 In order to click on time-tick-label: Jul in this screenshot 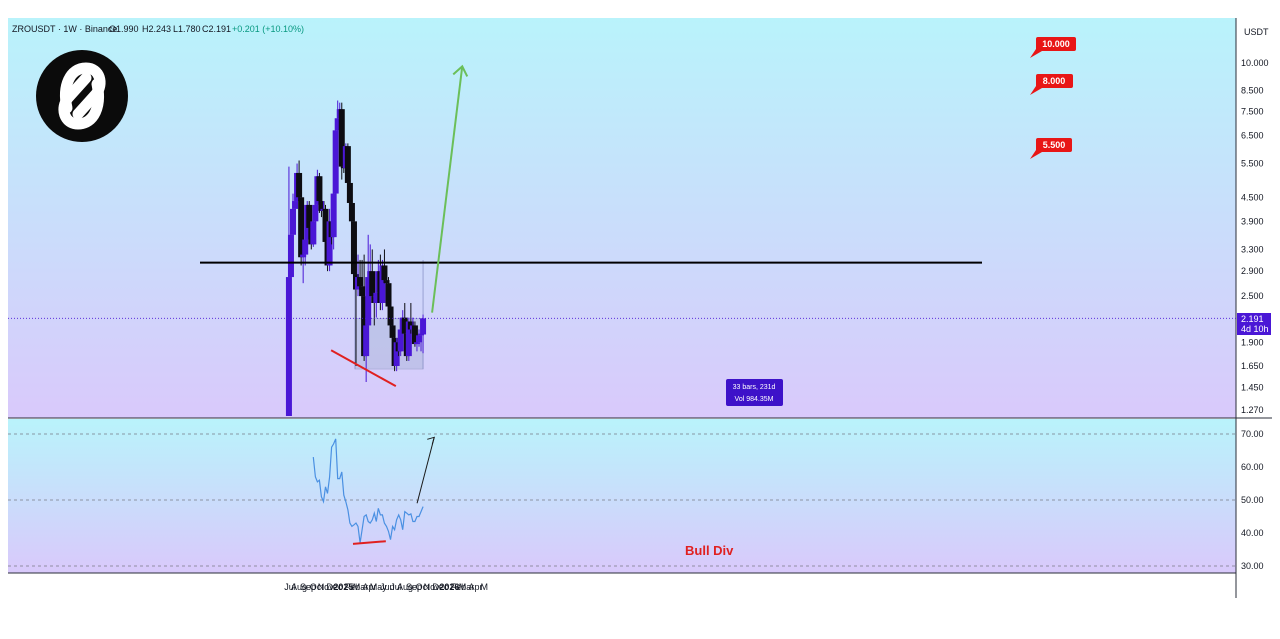, I will do `click(396, 587)`.